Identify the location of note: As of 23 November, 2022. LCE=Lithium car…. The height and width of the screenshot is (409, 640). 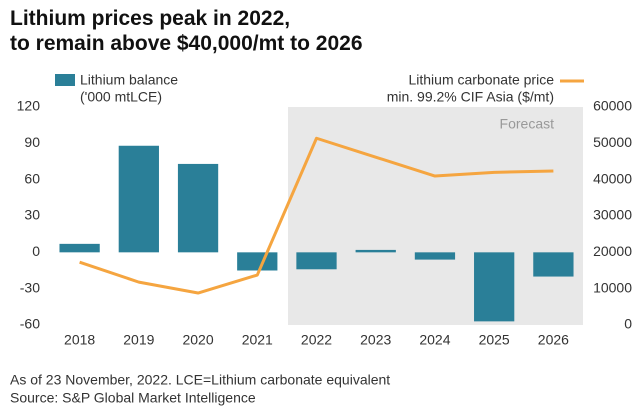
(200, 380).